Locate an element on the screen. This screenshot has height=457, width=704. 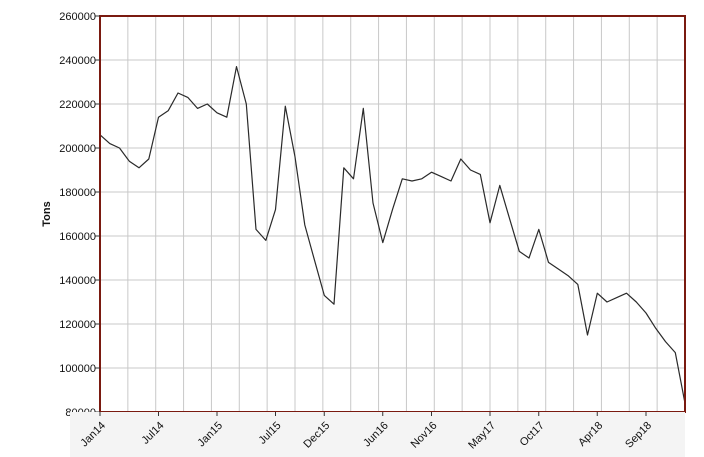
y-tick-label: 240000 is located at coordinates (77, 61).